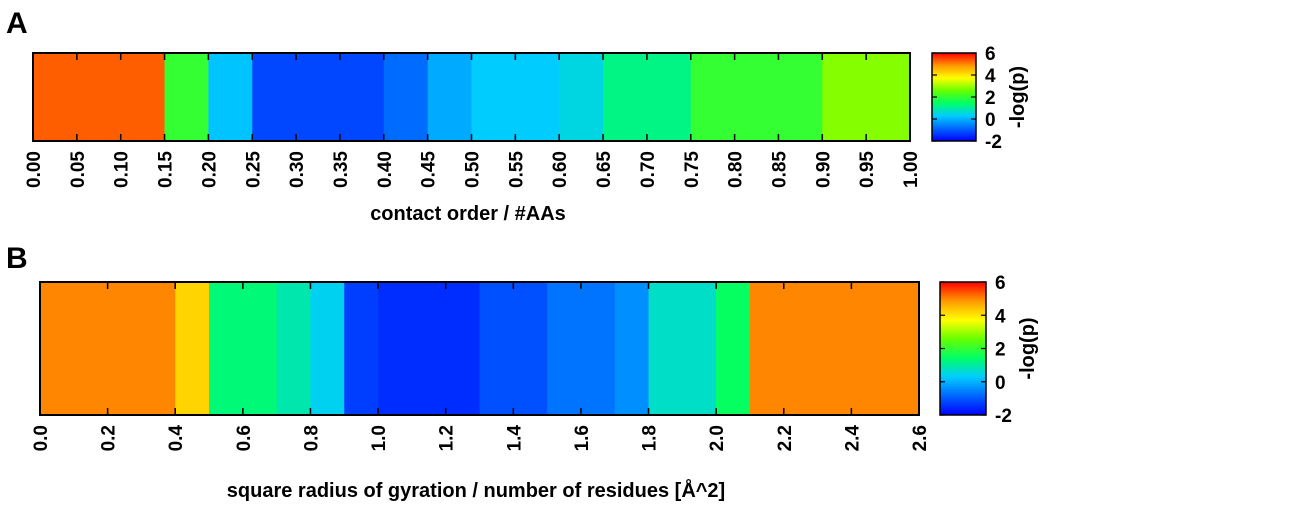 The width and height of the screenshot is (1309, 526). I want to click on x-tick-label: 2.0, so click(717, 438).